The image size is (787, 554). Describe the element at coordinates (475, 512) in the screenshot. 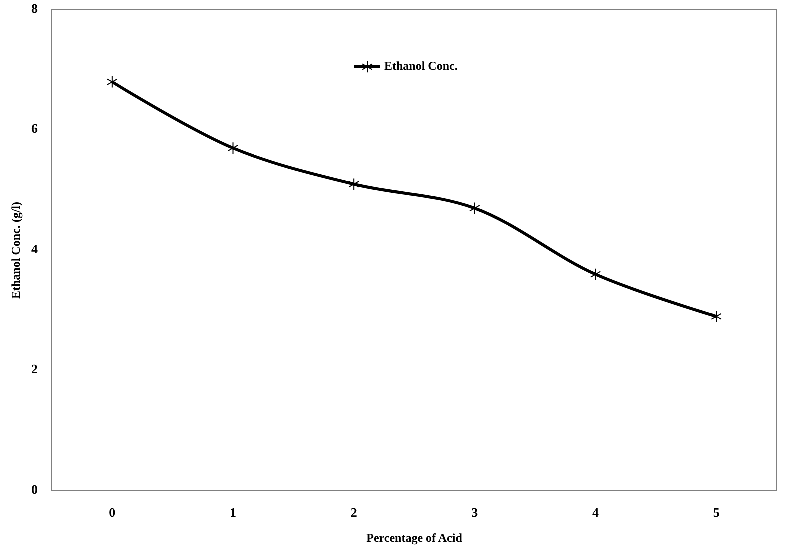

I see `x-tick-label: 3` at that location.